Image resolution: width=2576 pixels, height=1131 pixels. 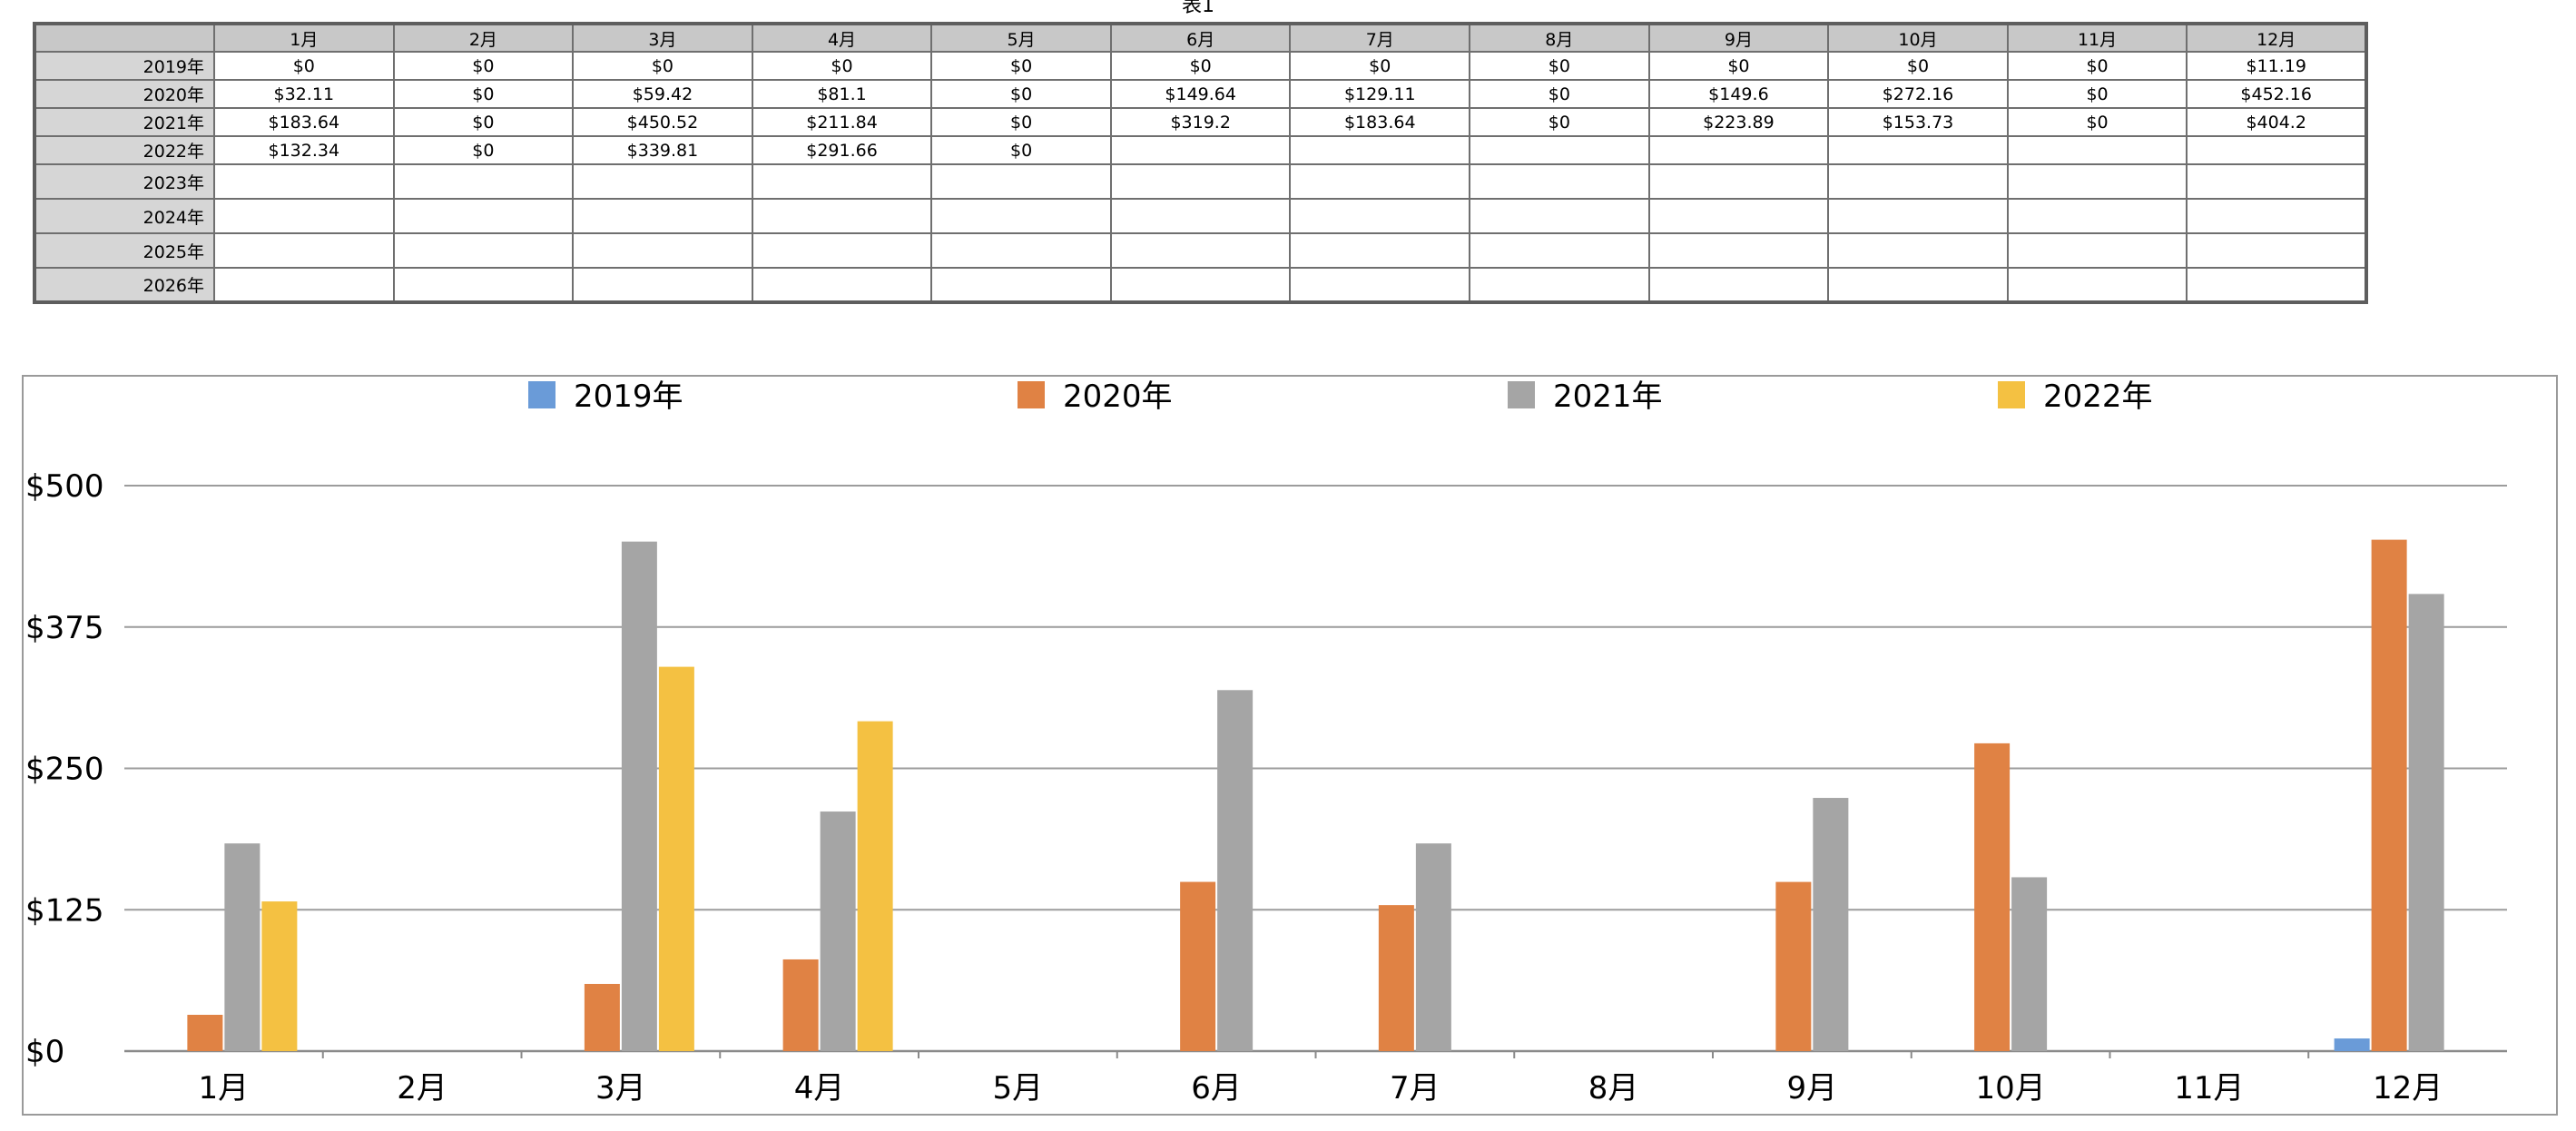 I want to click on year-row-header: 2025年, so click(x=124, y=250).